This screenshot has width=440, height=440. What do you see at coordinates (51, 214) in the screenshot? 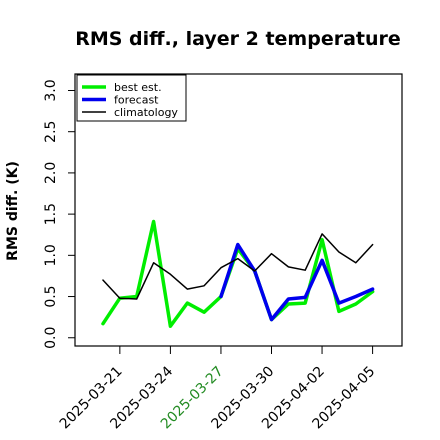
I see `y-tick-label: 1.5` at bounding box center [51, 214].